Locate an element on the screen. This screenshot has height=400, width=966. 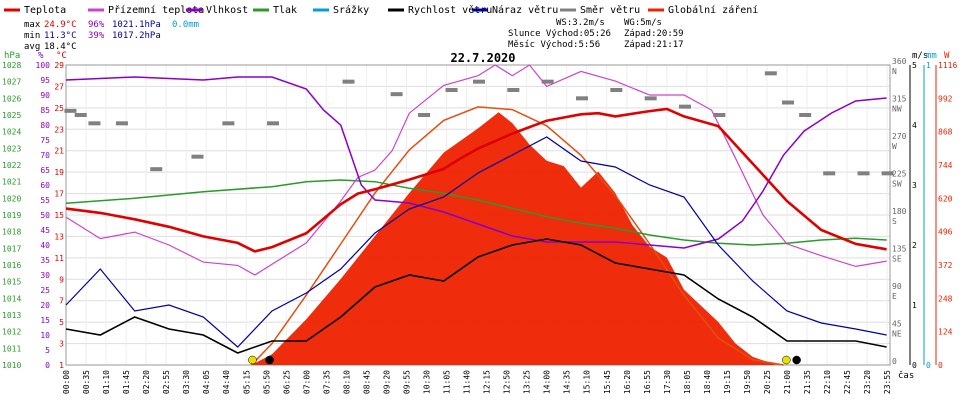
direction-tick-label: 0 is located at coordinates (894, 361).